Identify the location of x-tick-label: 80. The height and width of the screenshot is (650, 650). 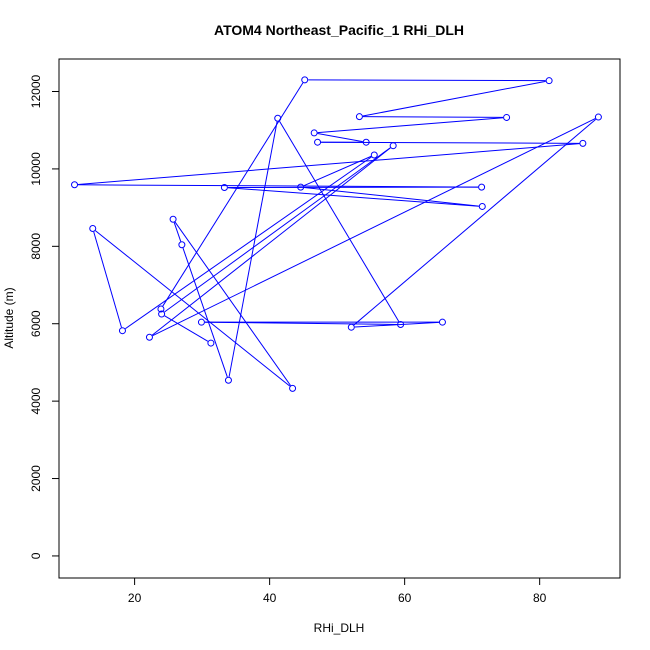
(540, 598).